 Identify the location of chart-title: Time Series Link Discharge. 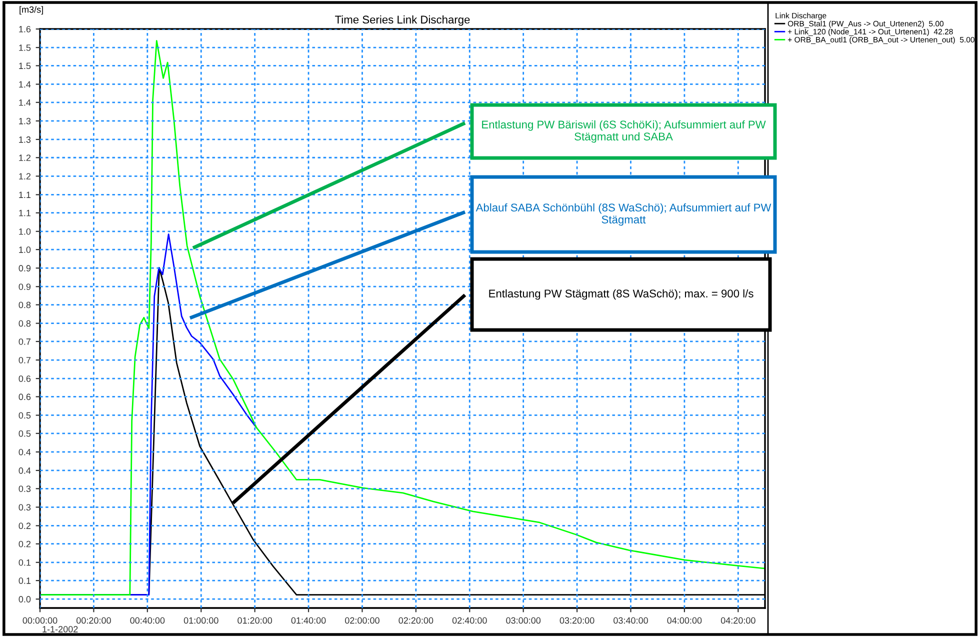
(402, 20).